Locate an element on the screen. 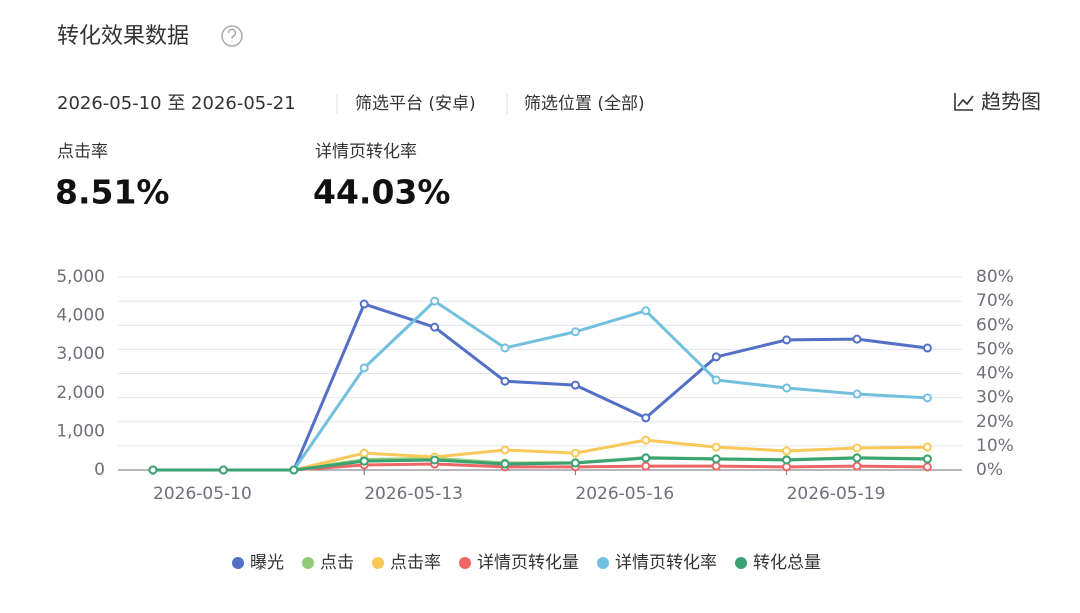 This screenshot has height=613, width=1080. y-tick-label: 0 is located at coordinates (99, 470).